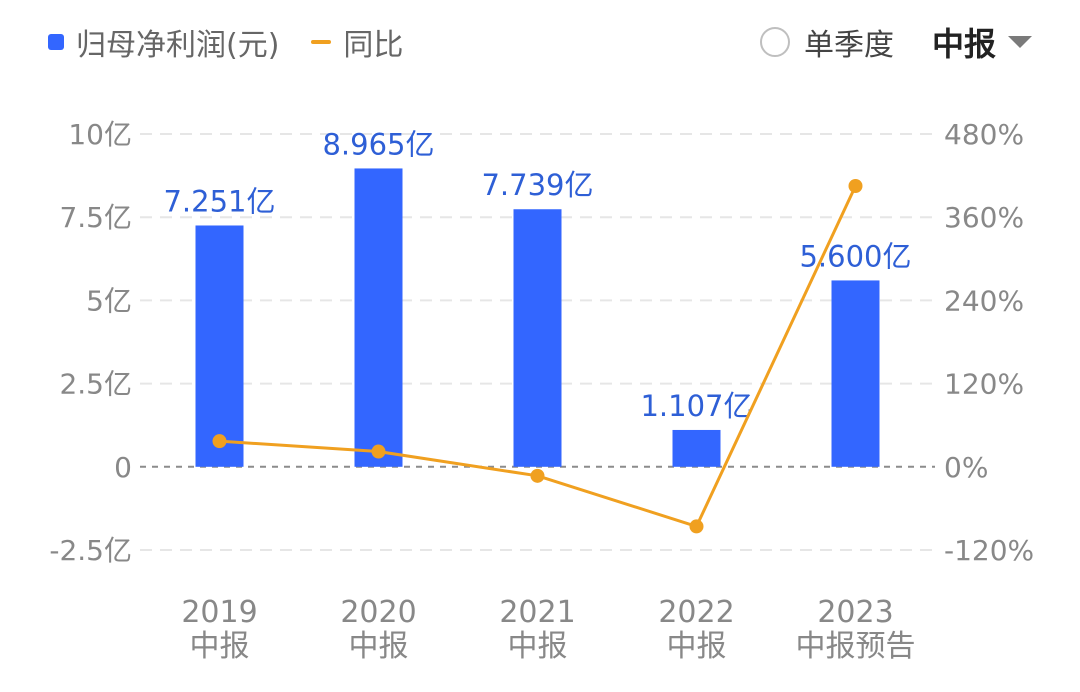  What do you see at coordinates (321, 42) in the screenshot?
I see `legend-line-swatch` at bounding box center [321, 42].